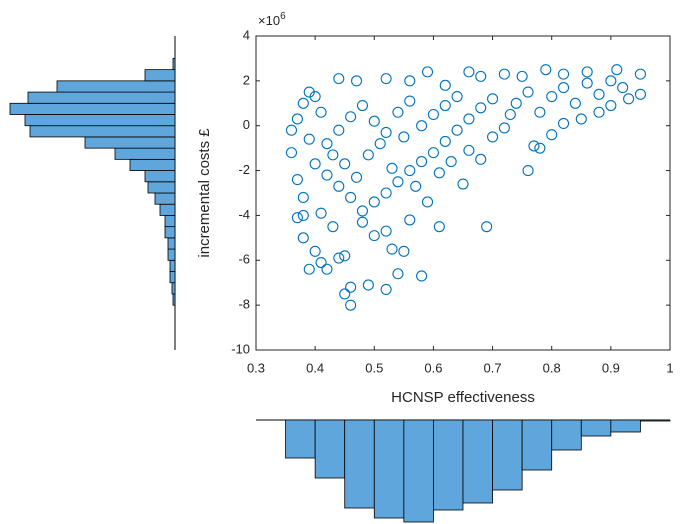 This screenshot has height=524, width=680. I want to click on x-tick-label: 0.8, so click(552, 367).